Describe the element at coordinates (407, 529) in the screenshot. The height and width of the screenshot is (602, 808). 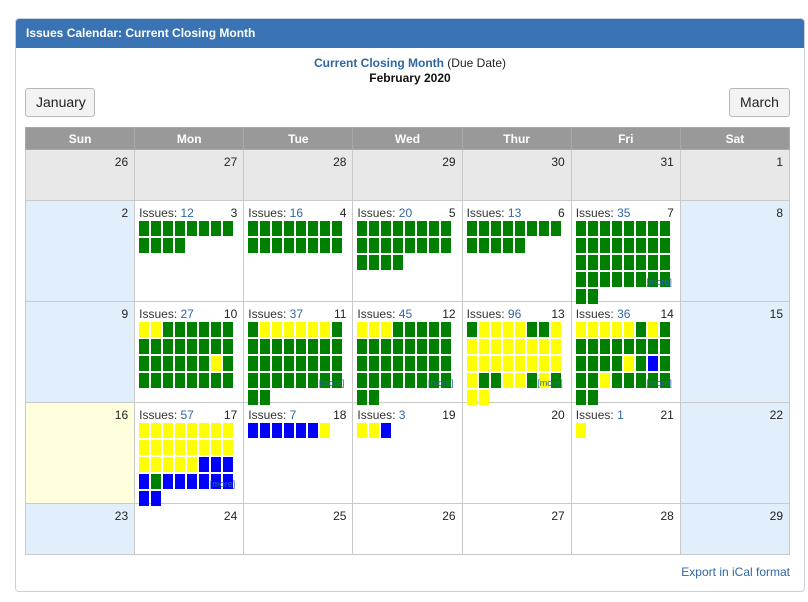
I see `calendar-day-cell: 26` at that location.